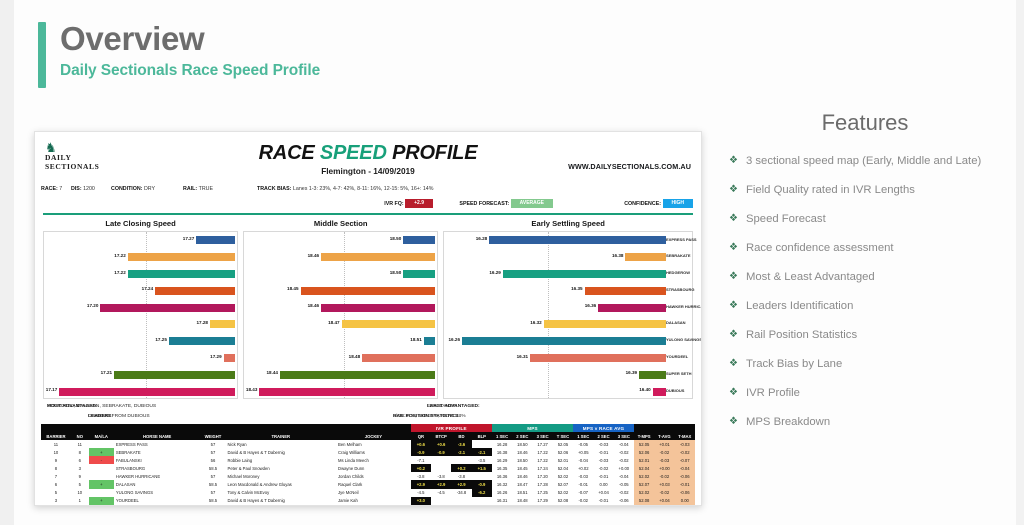 The image size is (1024, 525). What do you see at coordinates (56, 484) in the screenshot?
I see `cell-barrier: 6` at bounding box center [56, 484].